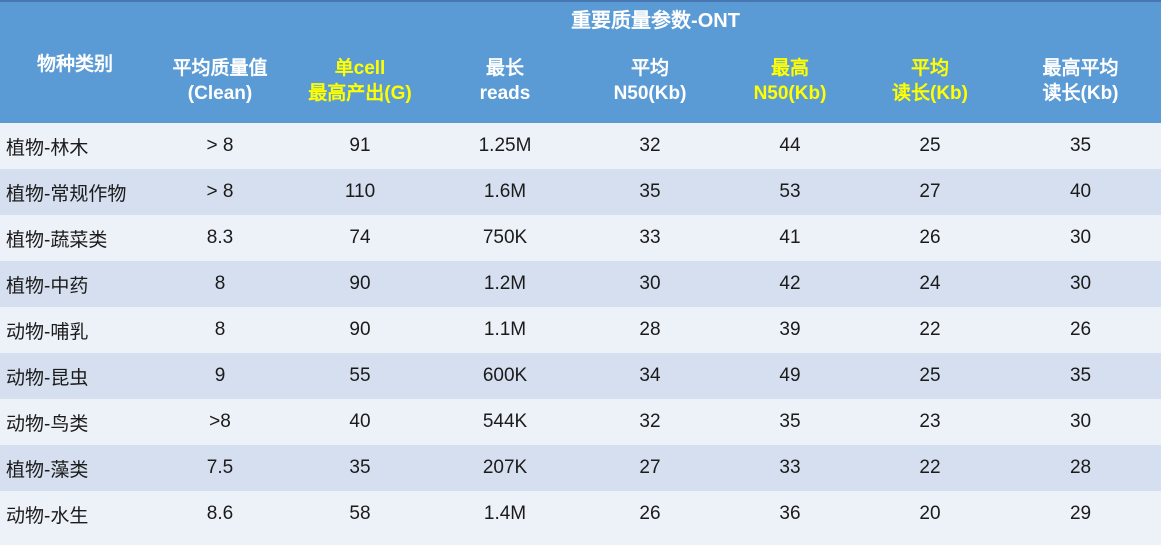  What do you see at coordinates (505, 330) in the screenshot?
I see `value-cell: 1.1M` at bounding box center [505, 330].